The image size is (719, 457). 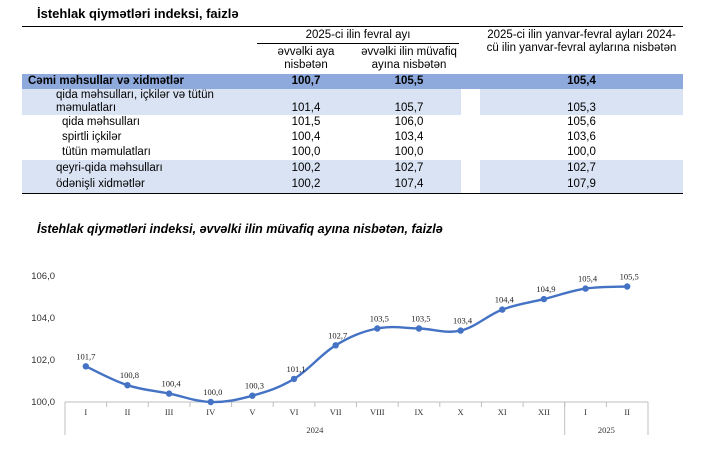 I want to click on x-tick-label: V, so click(x=252, y=412).